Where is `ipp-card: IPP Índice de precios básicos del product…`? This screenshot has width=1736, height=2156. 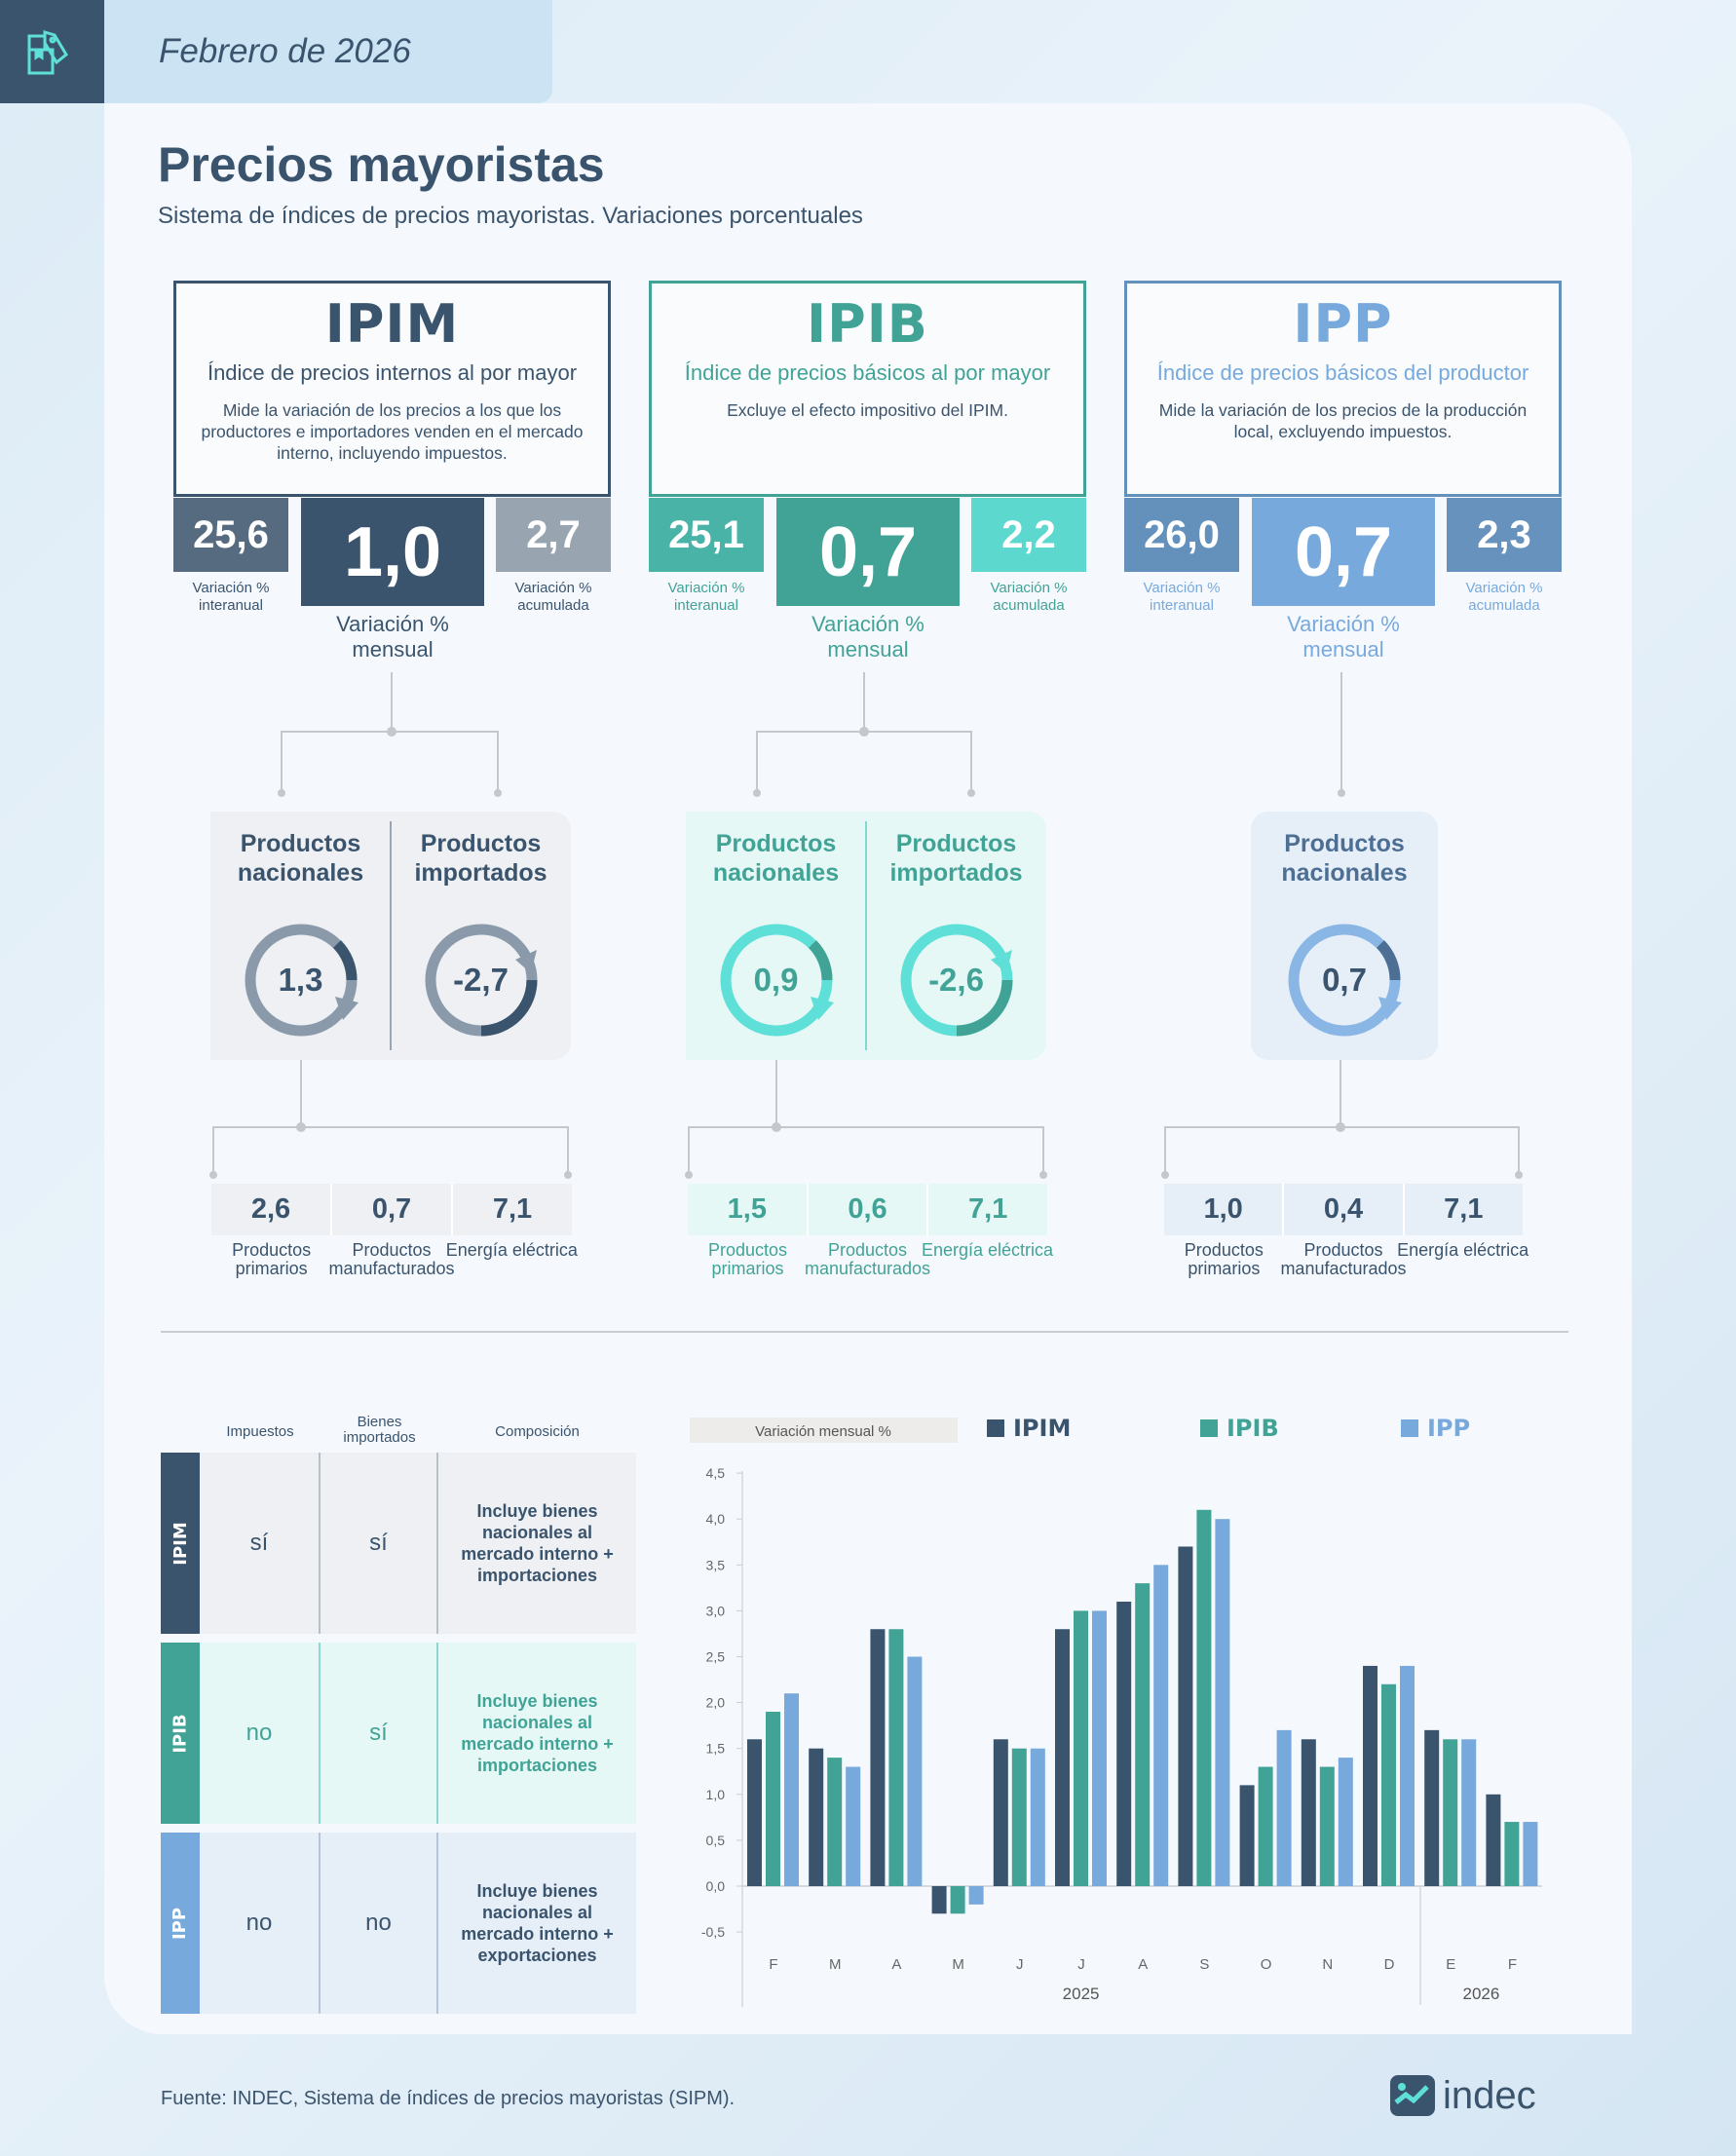 ipp-card: IPP Índice de precios básicos del product… is located at coordinates (1343, 389).